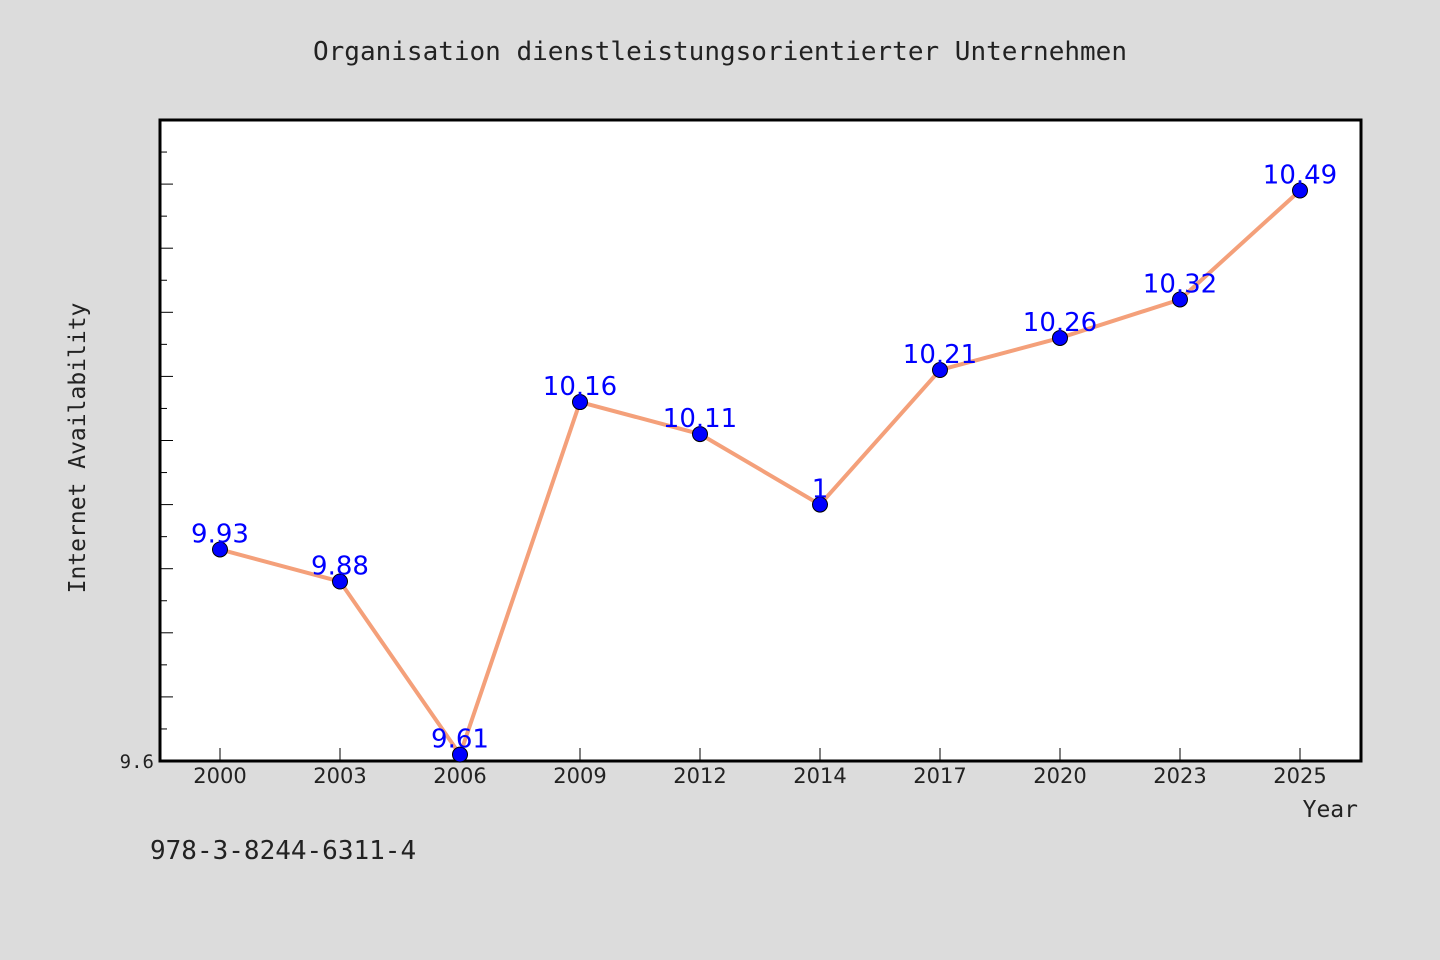 Image resolution: width=1440 pixels, height=960 pixels. I want to click on x-tick-label: 2023, so click(1179, 776).